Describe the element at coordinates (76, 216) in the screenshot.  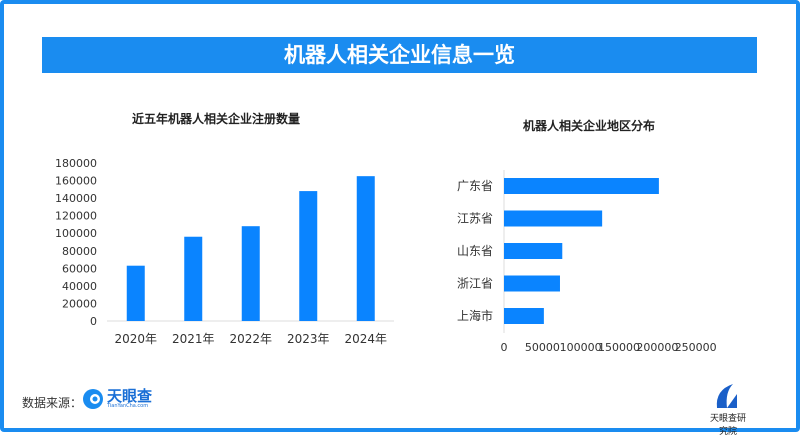
I see `y-tick-label: 120000` at that location.